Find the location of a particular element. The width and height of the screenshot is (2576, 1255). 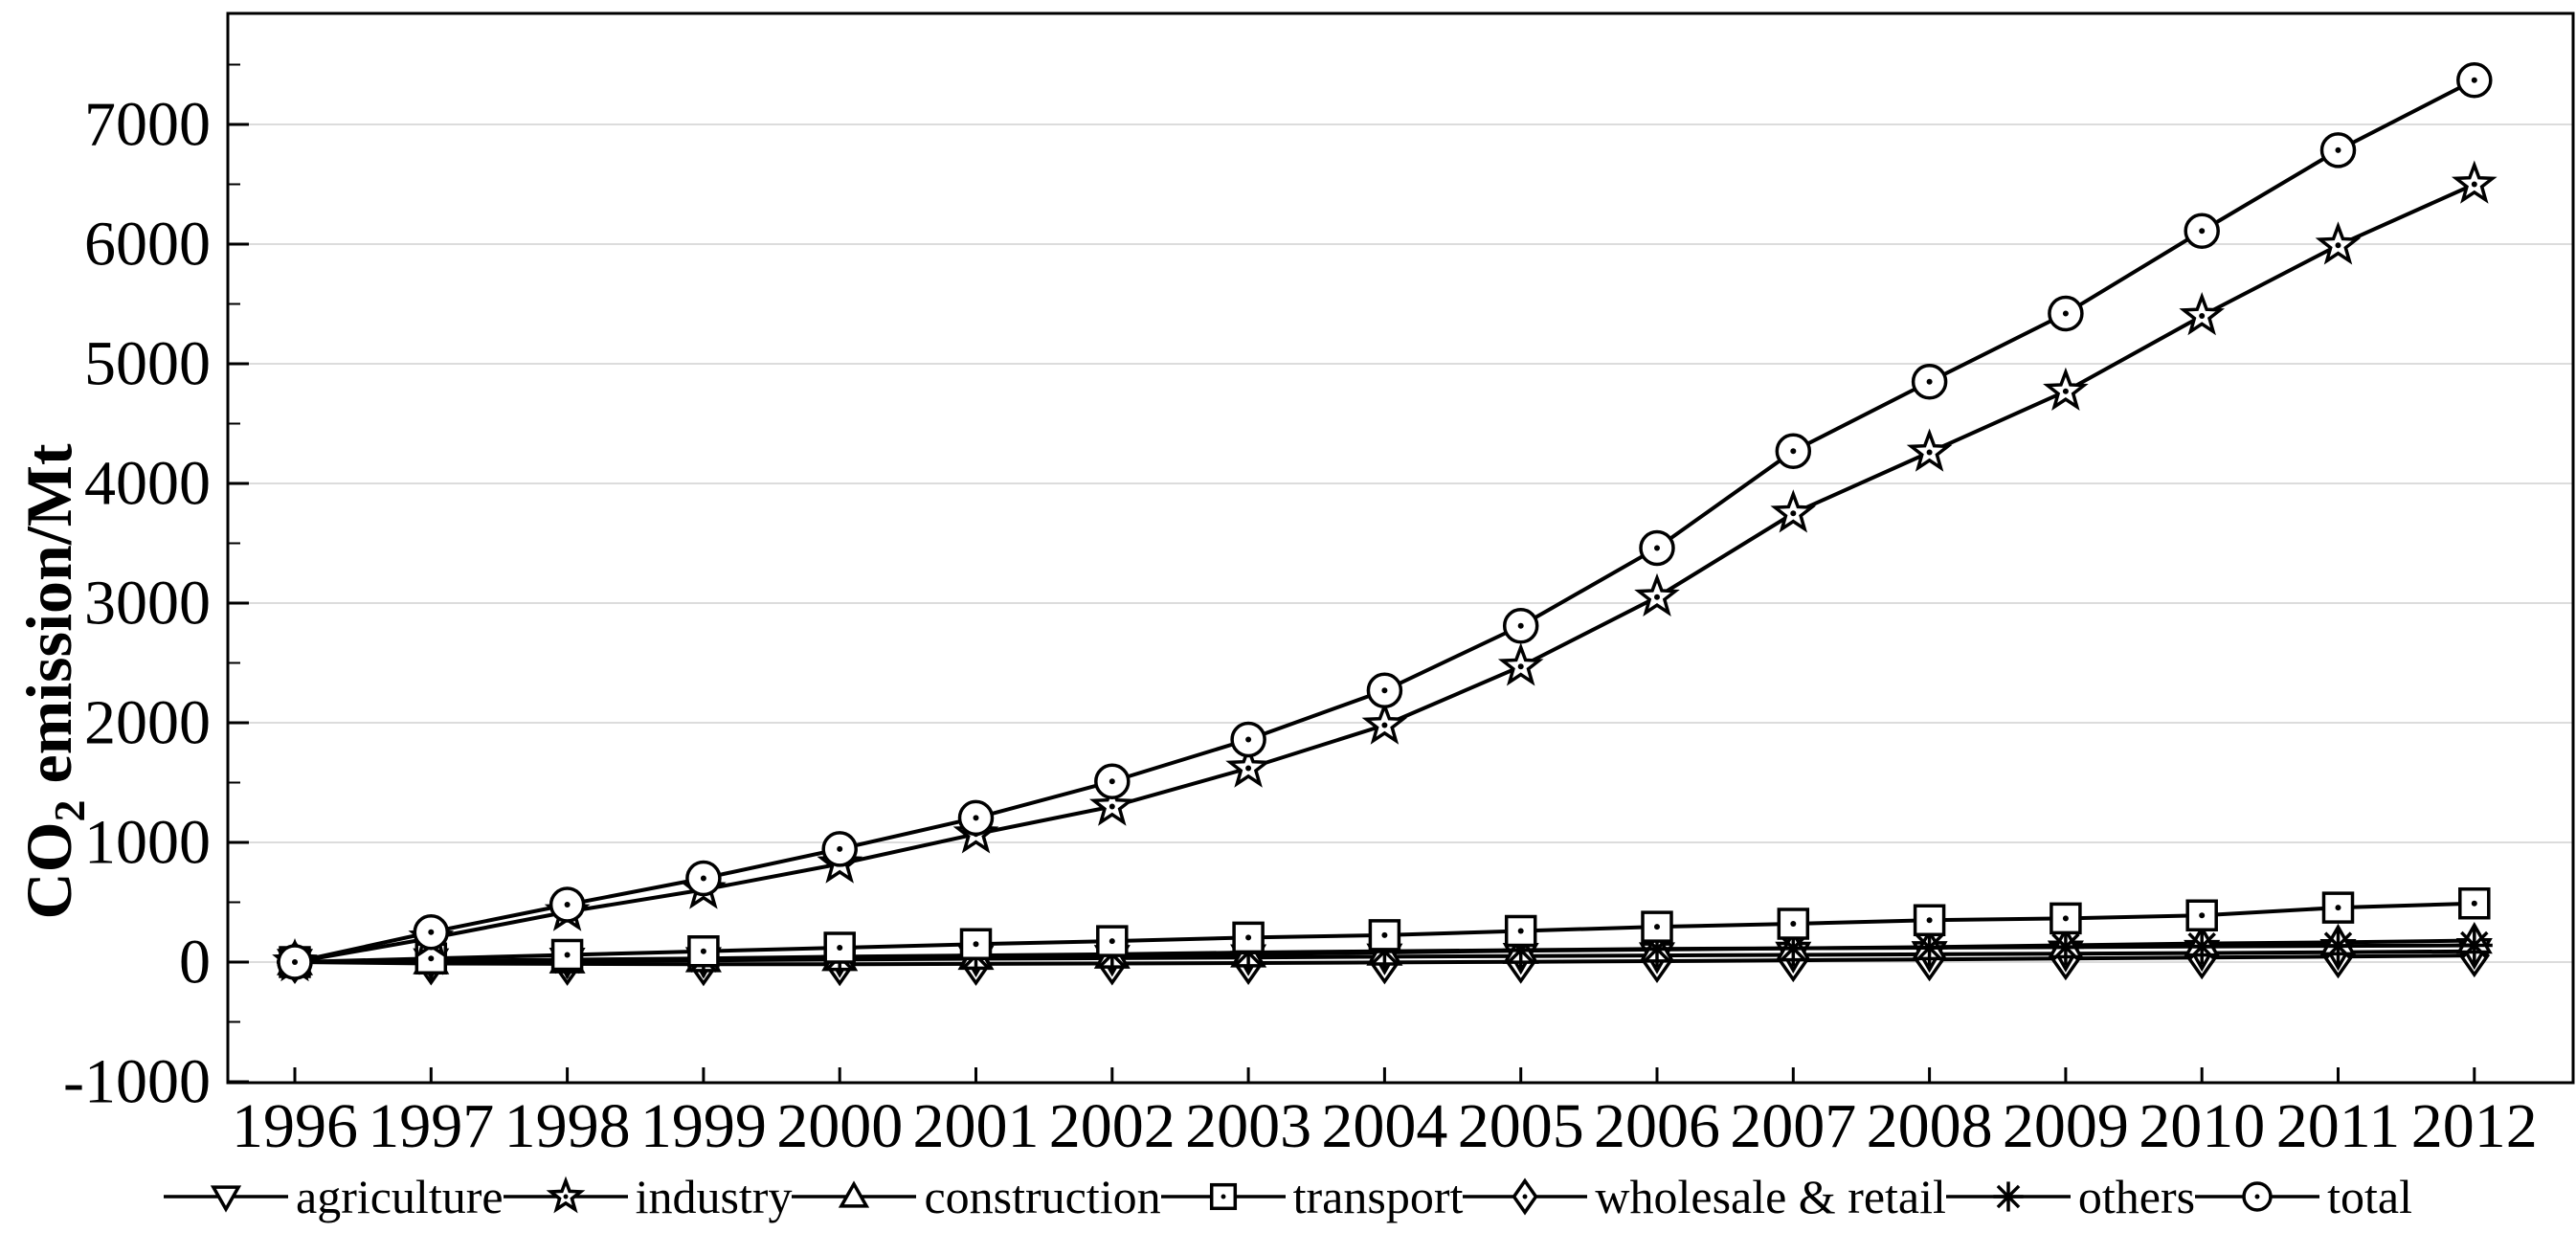

legend-label-transport: transport is located at coordinates (1378, 1196).